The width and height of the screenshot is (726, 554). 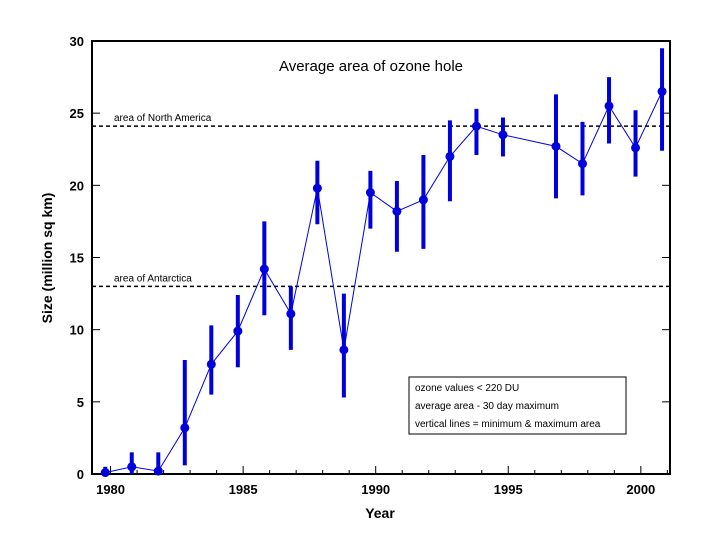 I want to click on y-tick-label: 0, so click(x=80, y=474).